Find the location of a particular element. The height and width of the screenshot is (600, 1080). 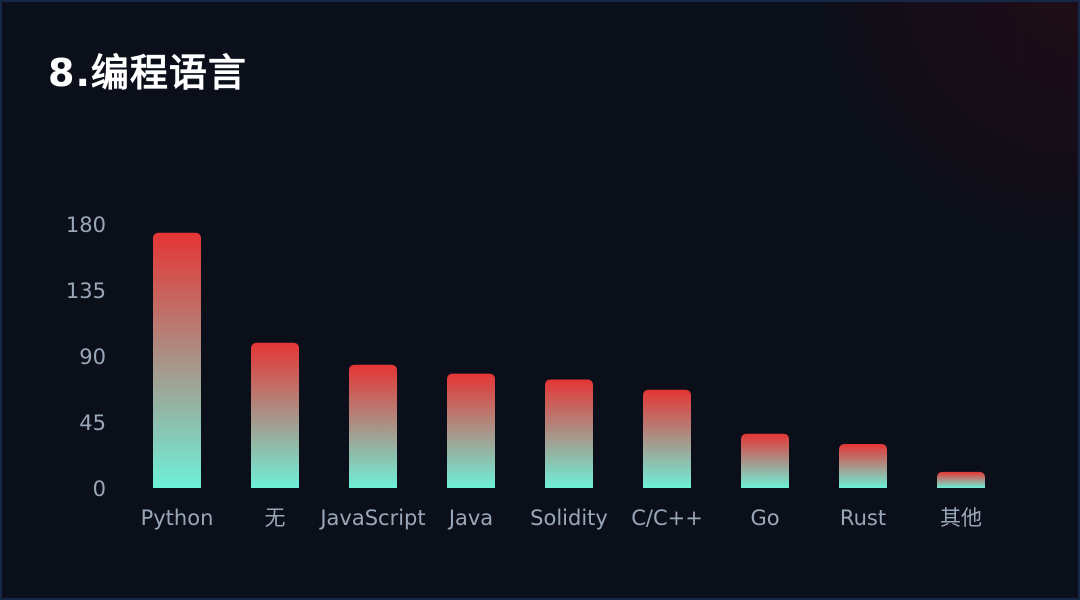

y-axis-ticks: 0 45 90 135 180 is located at coordinates (86, 357).